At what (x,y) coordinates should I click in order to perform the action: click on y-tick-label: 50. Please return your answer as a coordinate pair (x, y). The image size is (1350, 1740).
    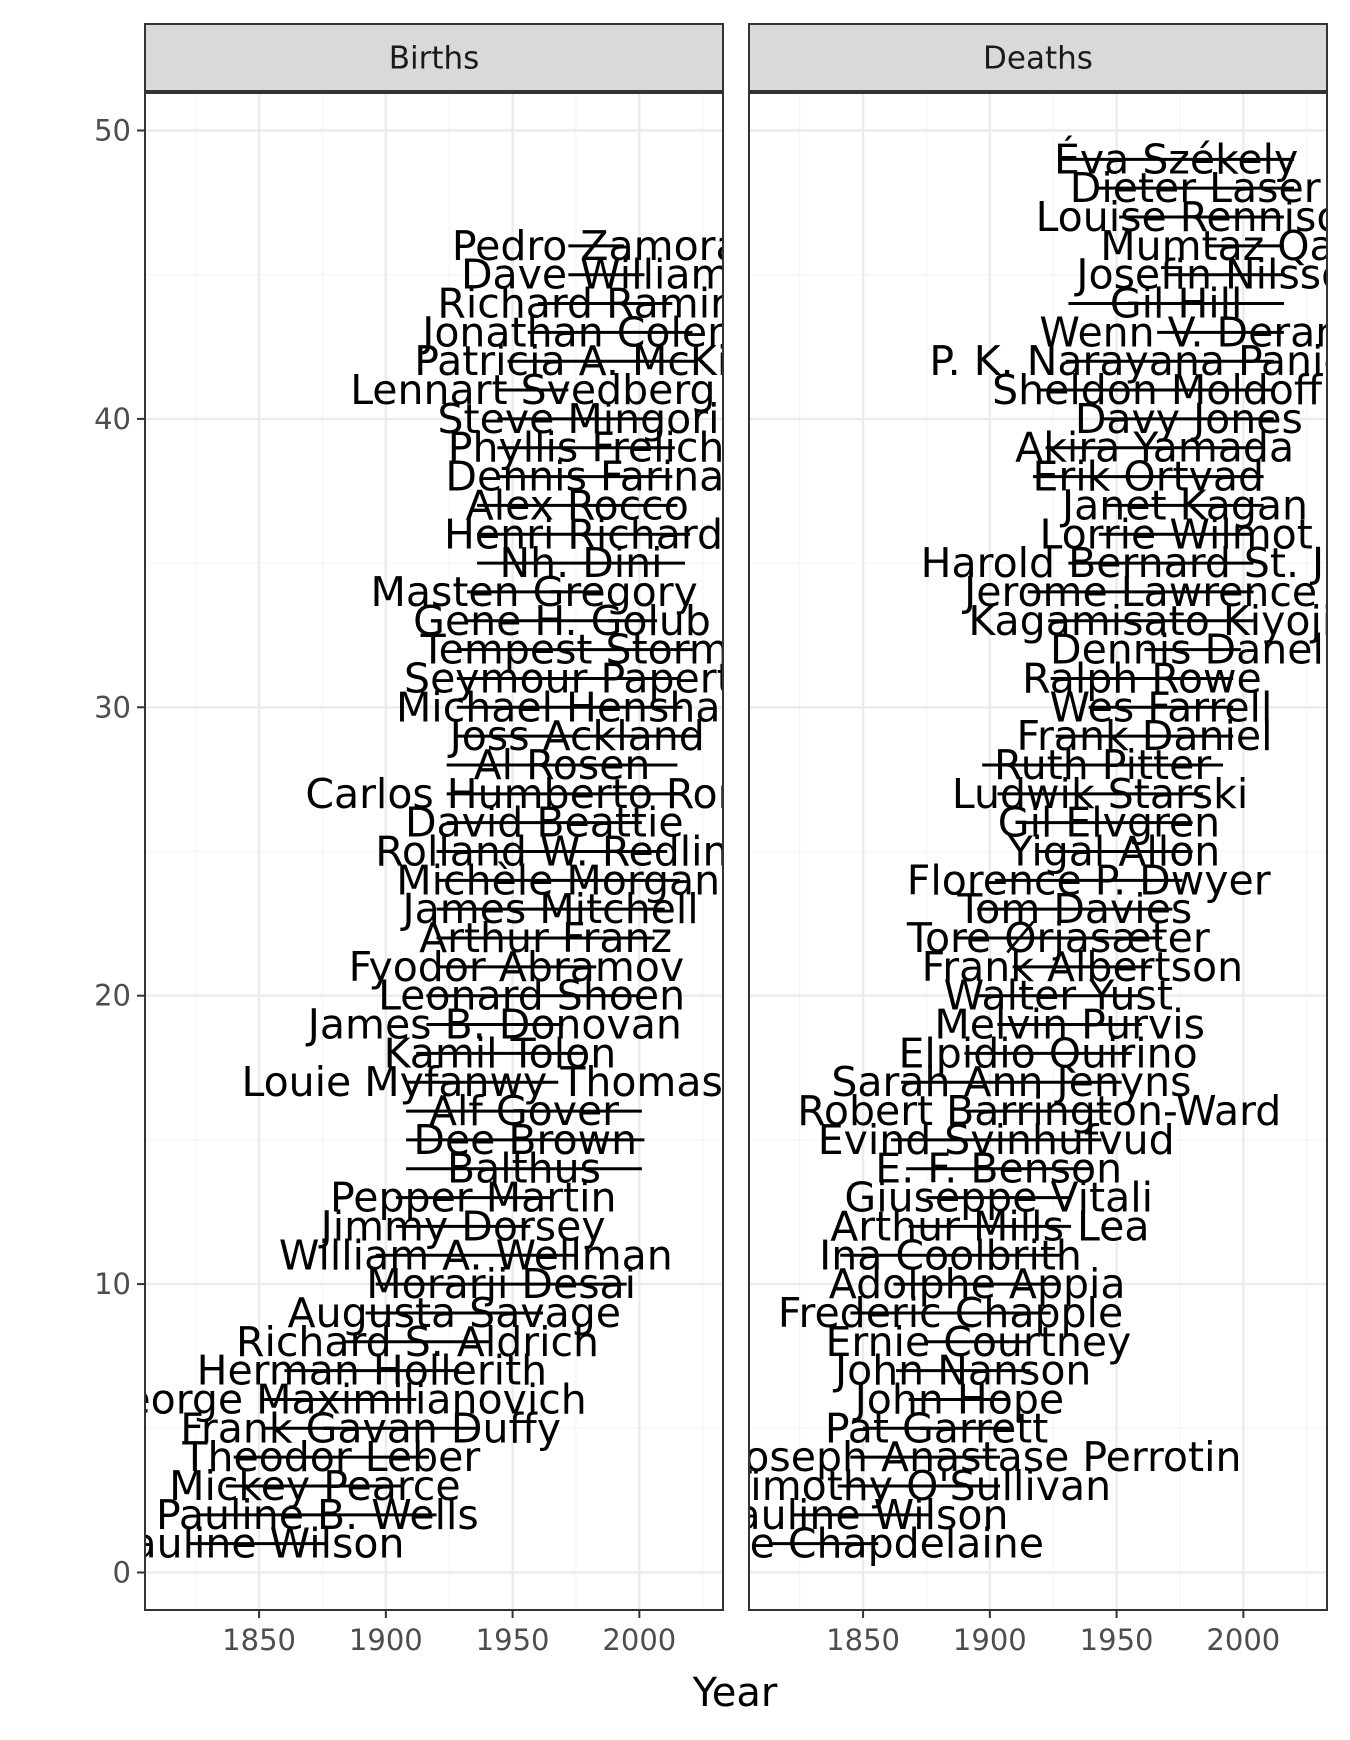
    Looking at the image, I should click on (112, 130).